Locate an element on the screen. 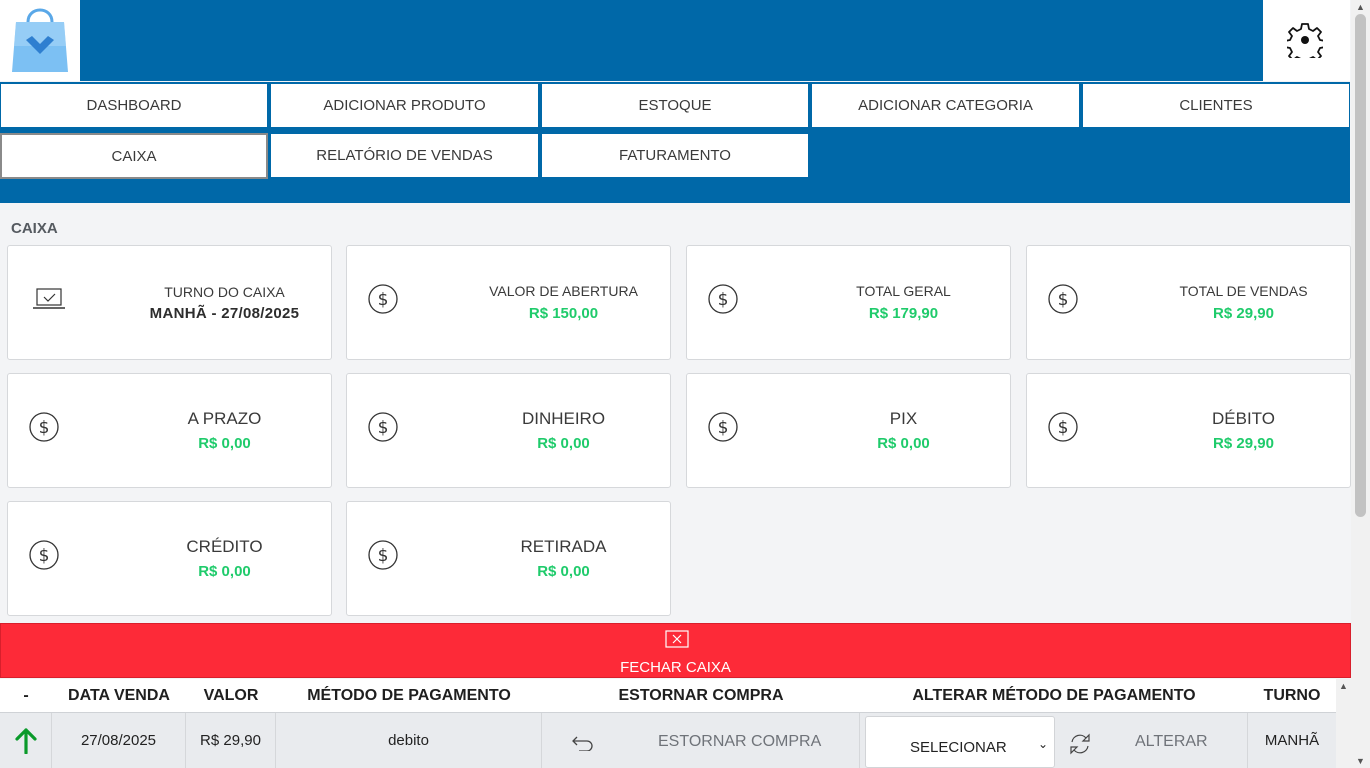 The width and height of the screenshot is (1370, 768). column-header: MÉTODO DE PAGAMENTO is located at coordinates (409, 695).